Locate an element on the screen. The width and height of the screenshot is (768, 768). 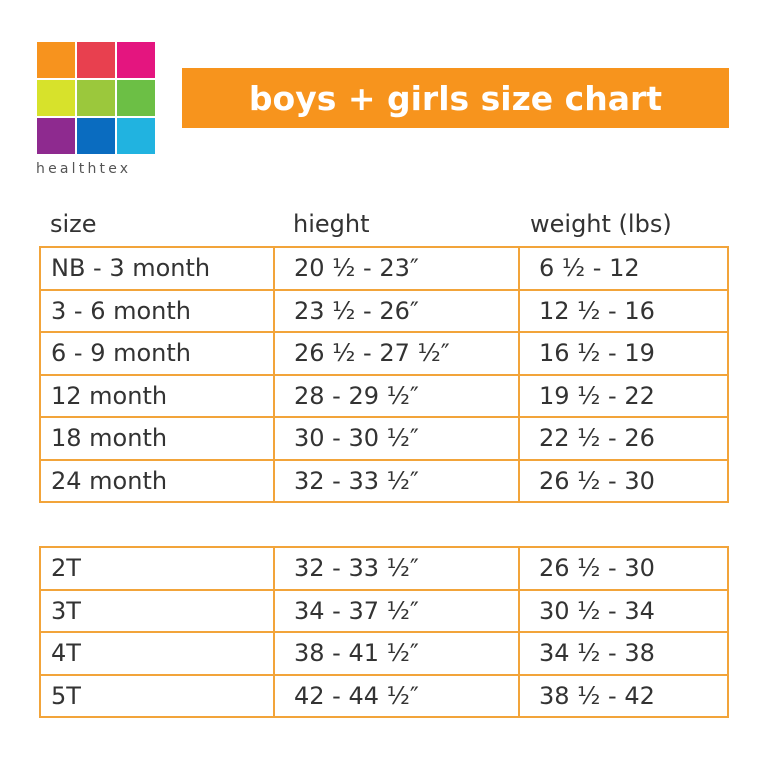
table-cell: 22 ½ - 26 is located at coordinates (623, 438).